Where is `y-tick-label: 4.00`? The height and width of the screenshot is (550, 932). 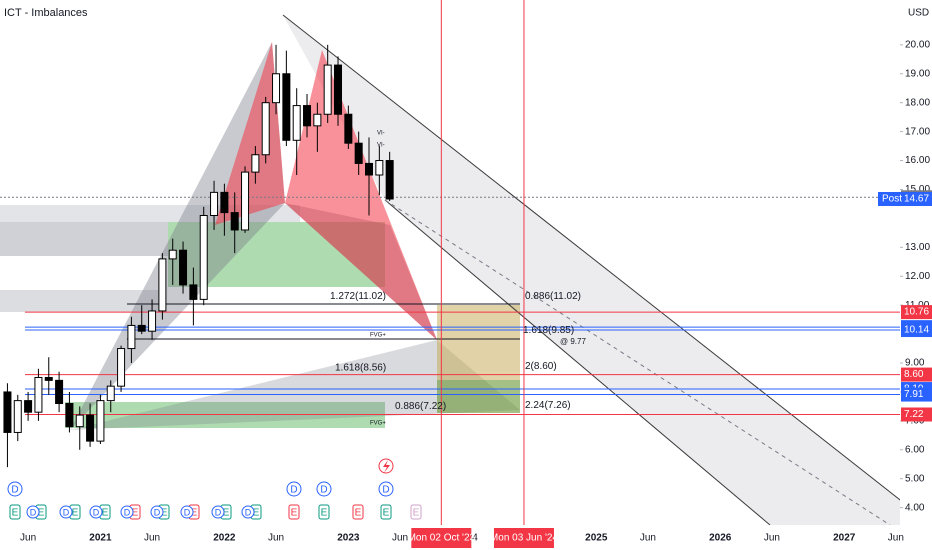
y-tick-label: 4.00 is located at coordinates (915, 507).